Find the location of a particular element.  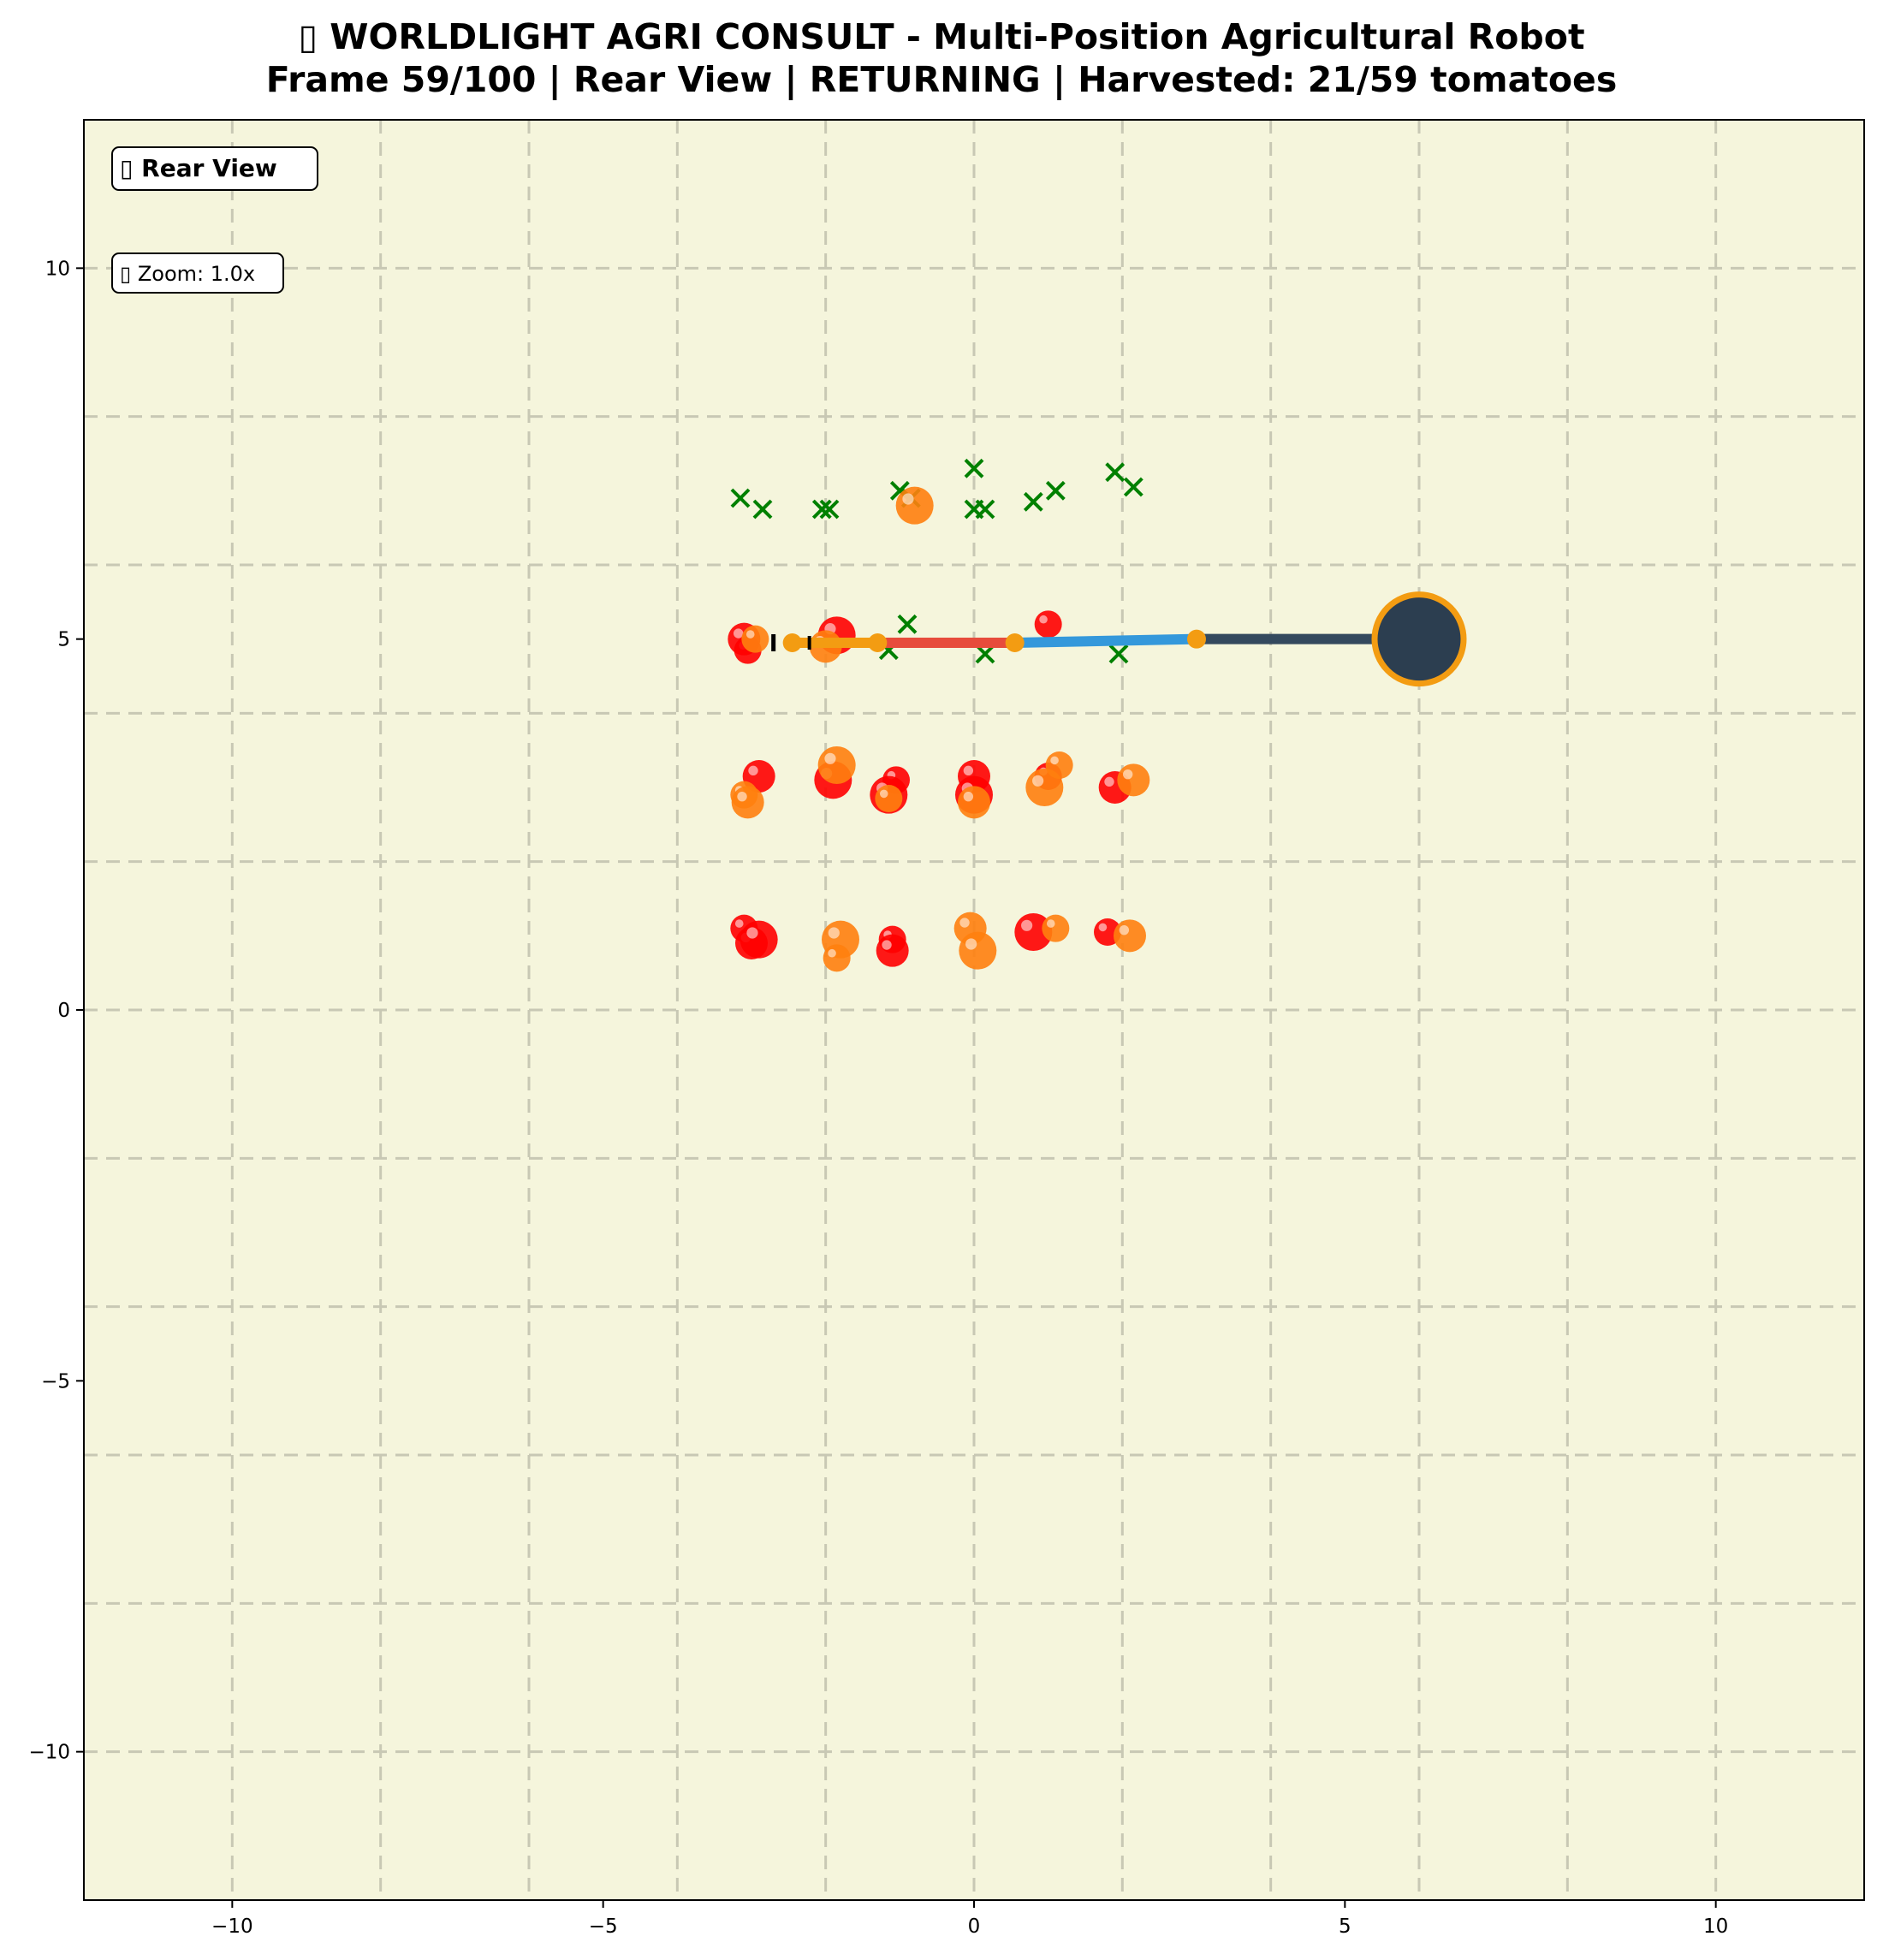

y-tick-label: 0 is located at coordinates (64, 1011).